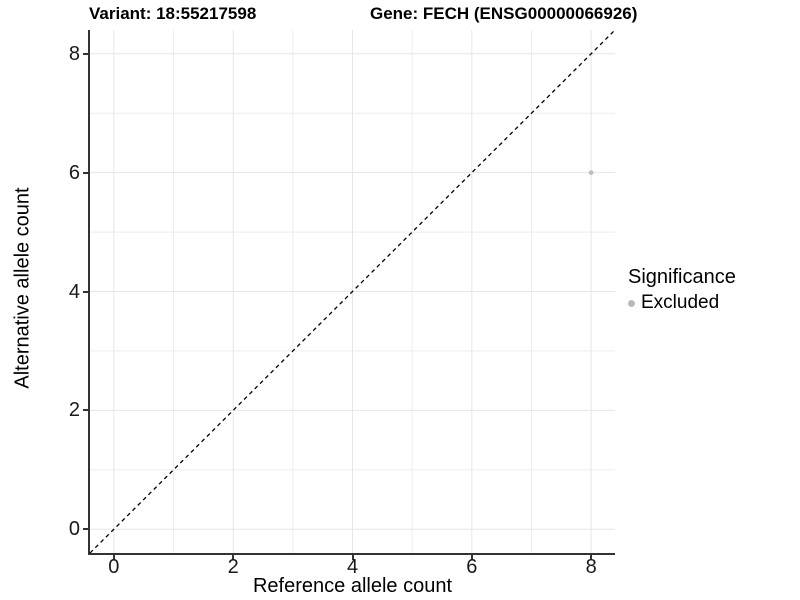 The width and height of the screenshot is (800, 600). I want to click on data-point, so click(591, 173).